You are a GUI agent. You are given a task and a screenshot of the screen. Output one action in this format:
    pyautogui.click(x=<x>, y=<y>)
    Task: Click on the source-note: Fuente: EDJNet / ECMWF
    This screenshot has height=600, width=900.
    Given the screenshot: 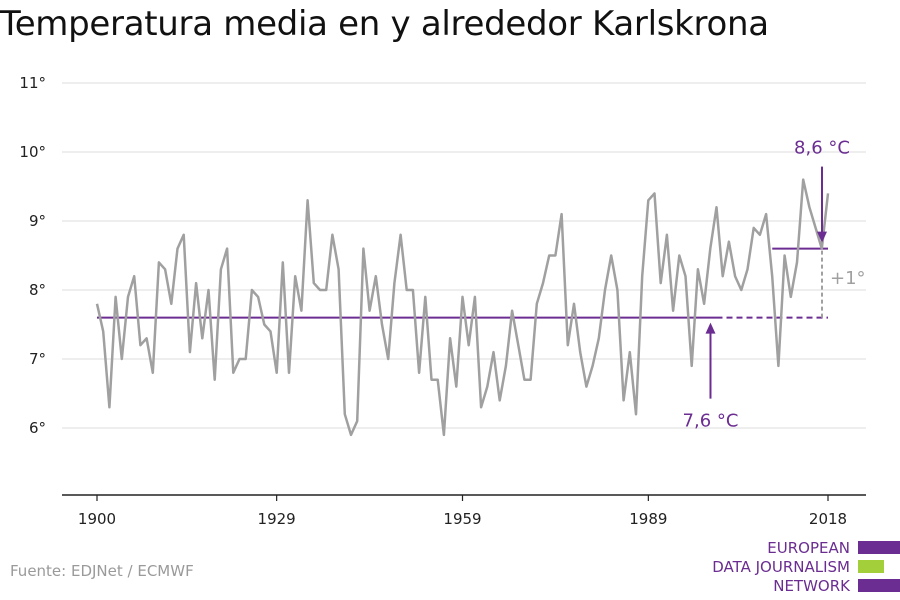 What is the action you would take?
    pyautogui.click(x=102, y=571)
    